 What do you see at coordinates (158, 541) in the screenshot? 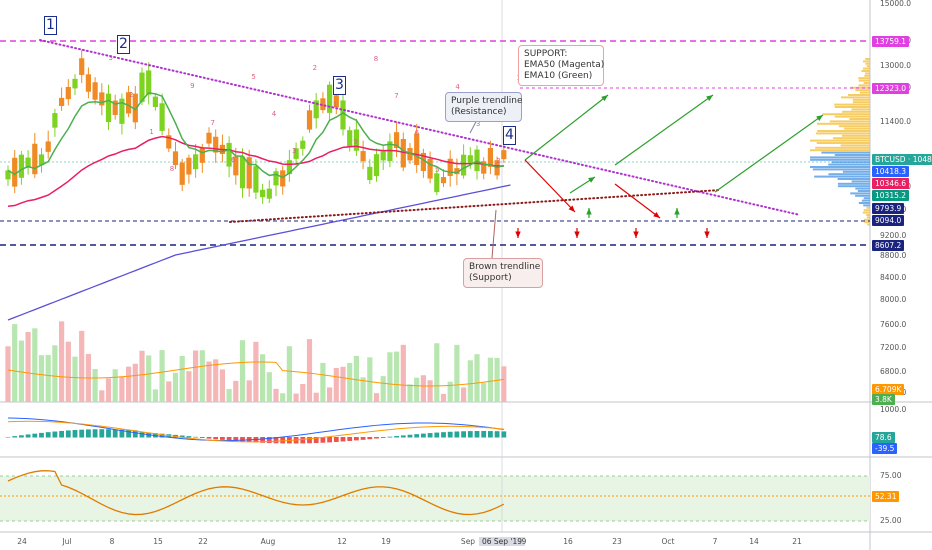
I see `time-axis-label: 15` at bounding box center [158, 541].